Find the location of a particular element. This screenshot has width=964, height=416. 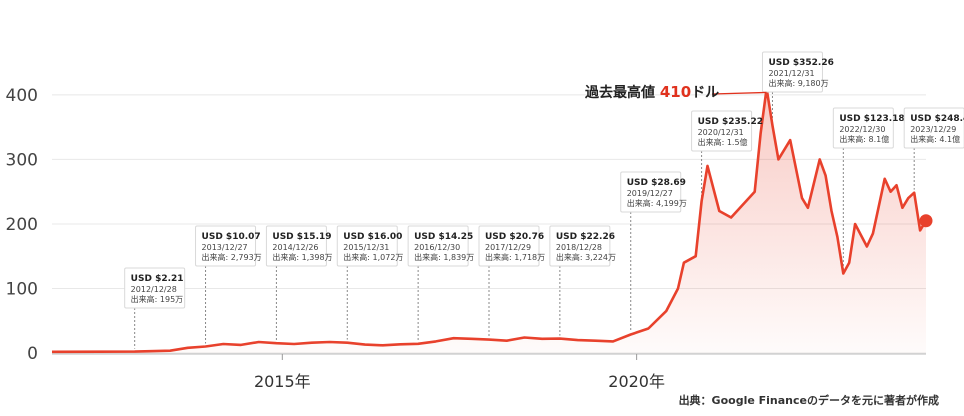

y-axis-ticks: 0 100 200 300 400 is located at coordinates (22, 225).